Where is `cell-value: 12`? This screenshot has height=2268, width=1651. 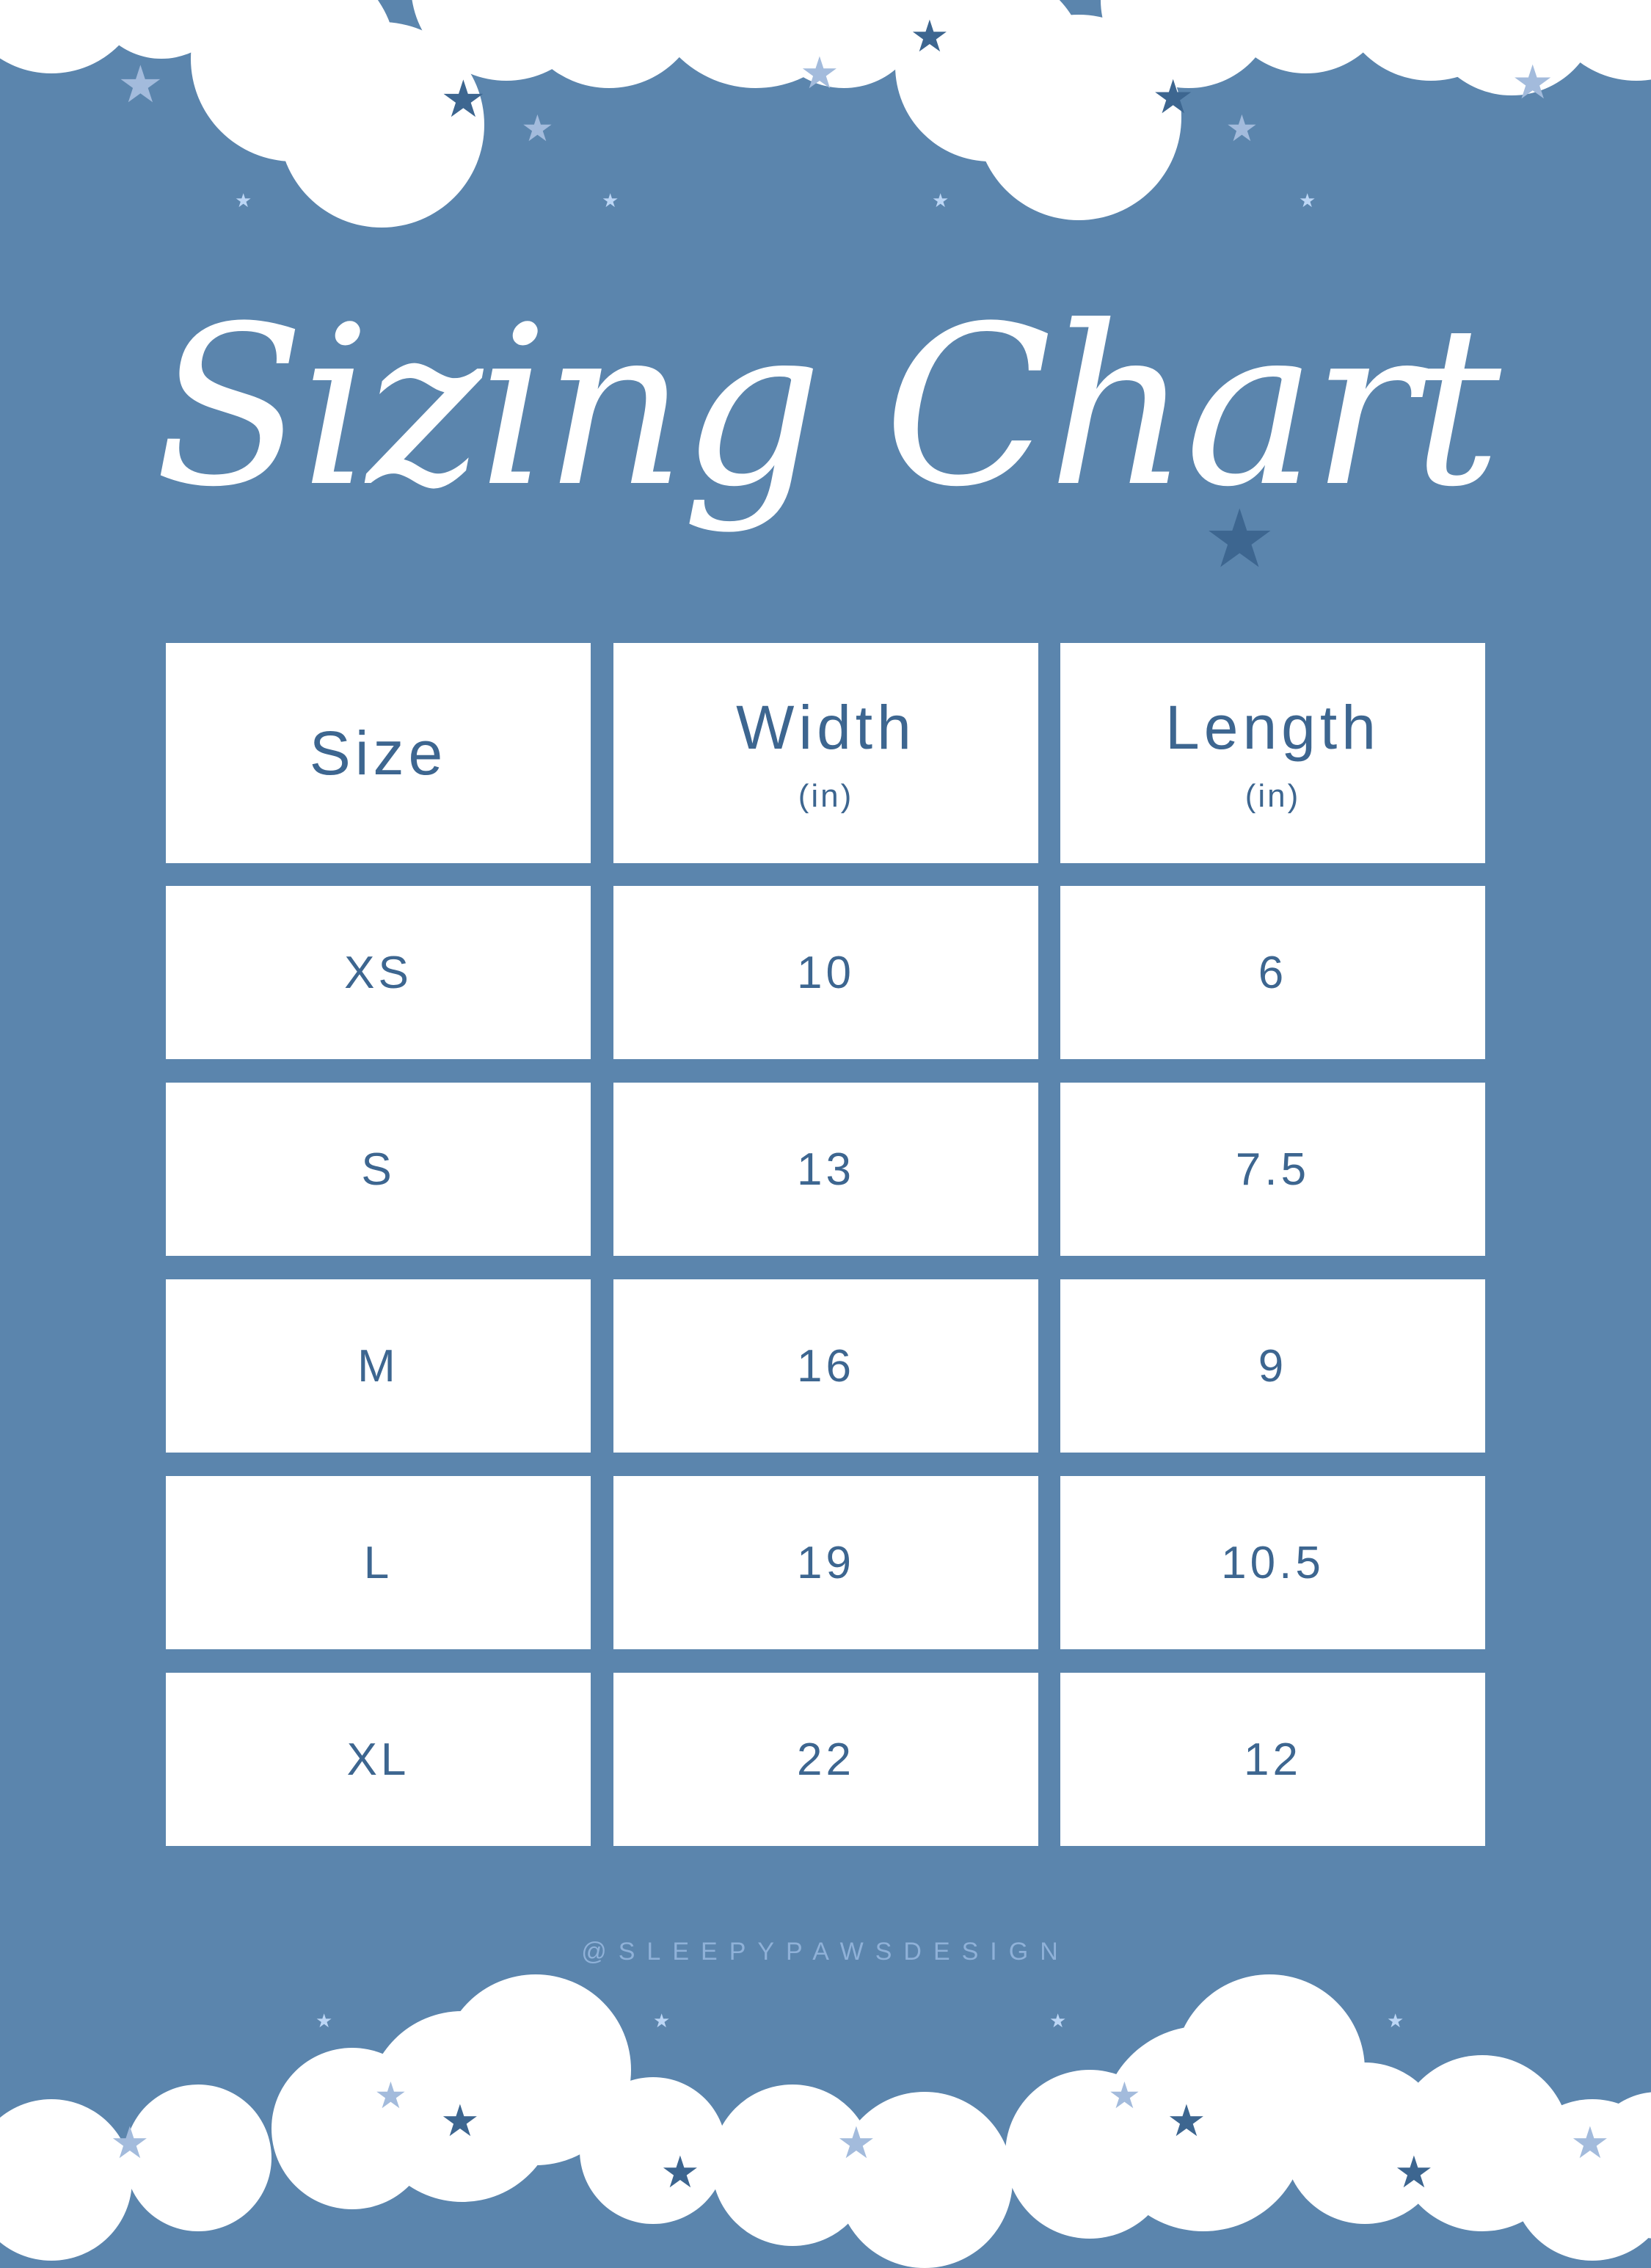
cell-value: 12 is located at coordinates (1273, 1759).